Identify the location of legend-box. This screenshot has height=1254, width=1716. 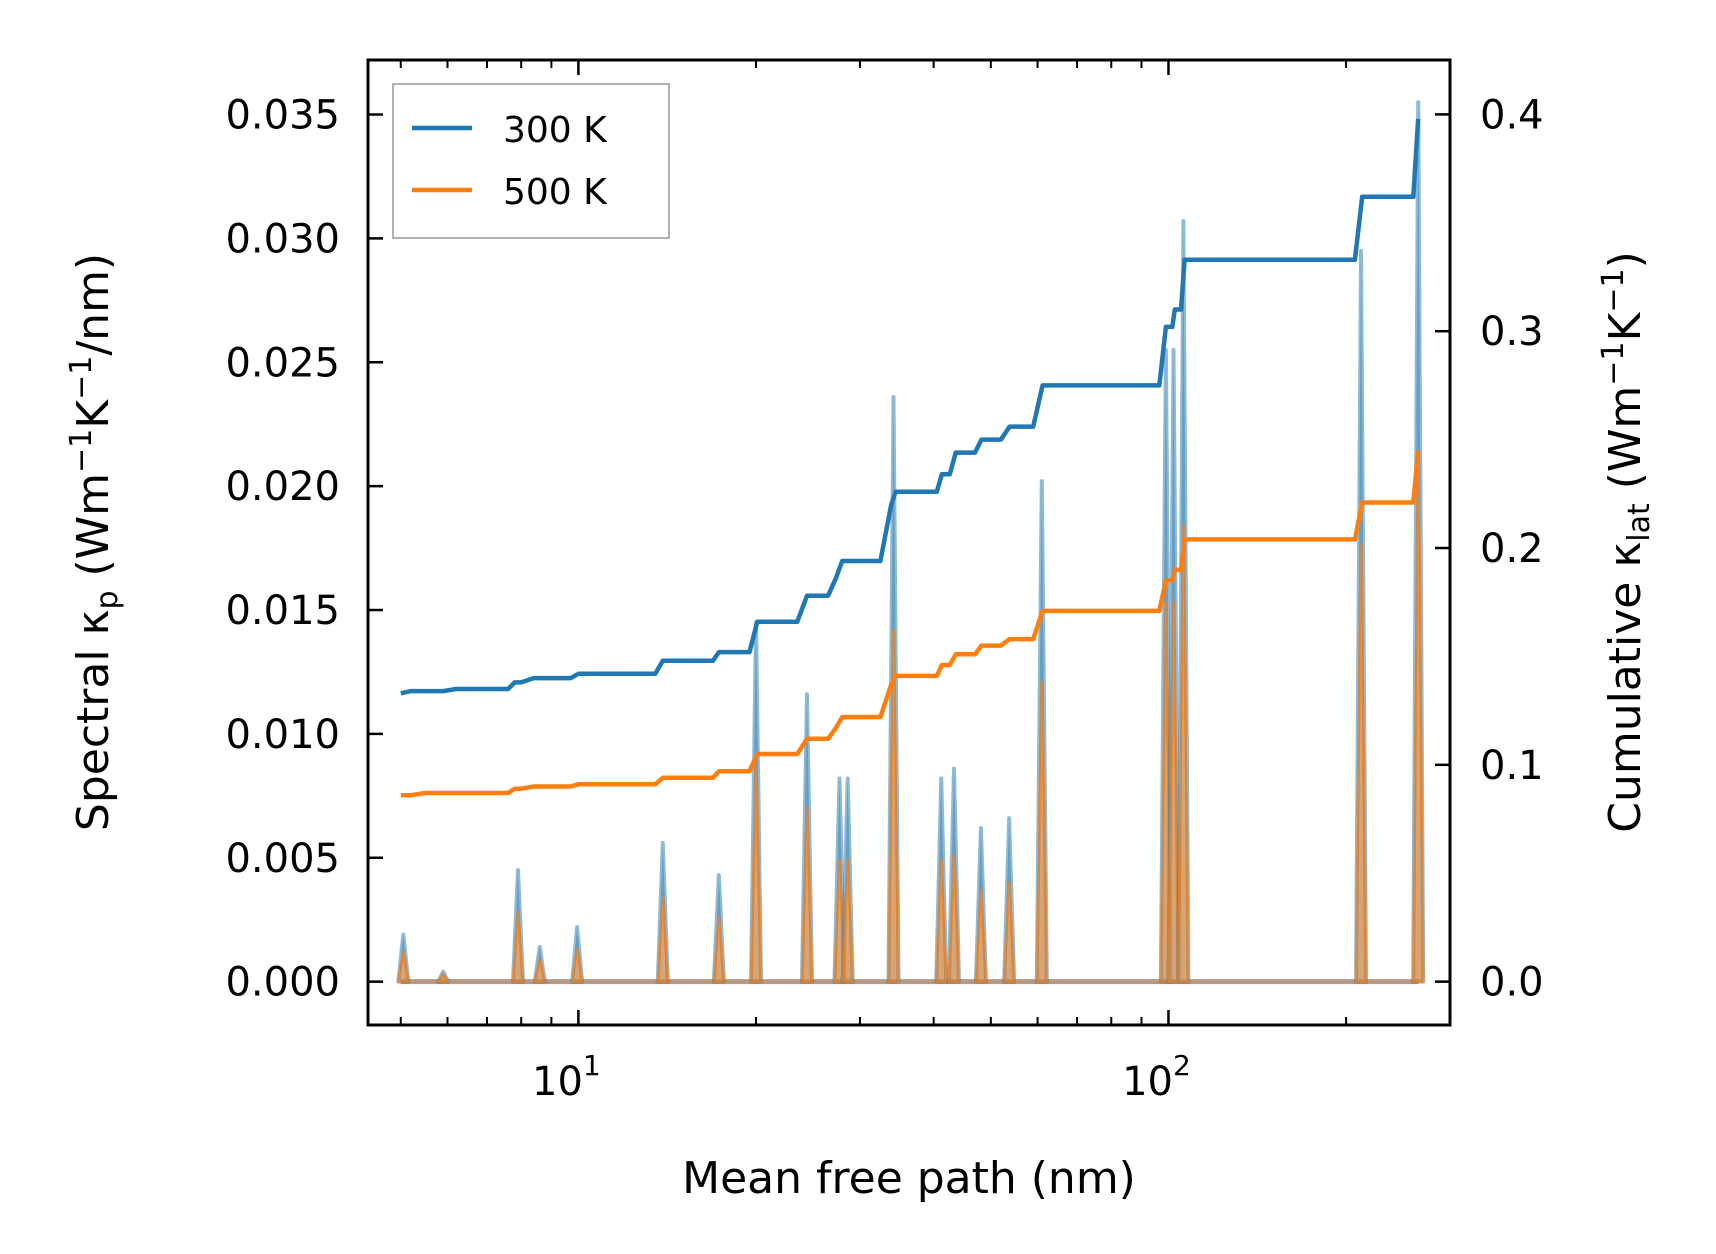
(531, 161).